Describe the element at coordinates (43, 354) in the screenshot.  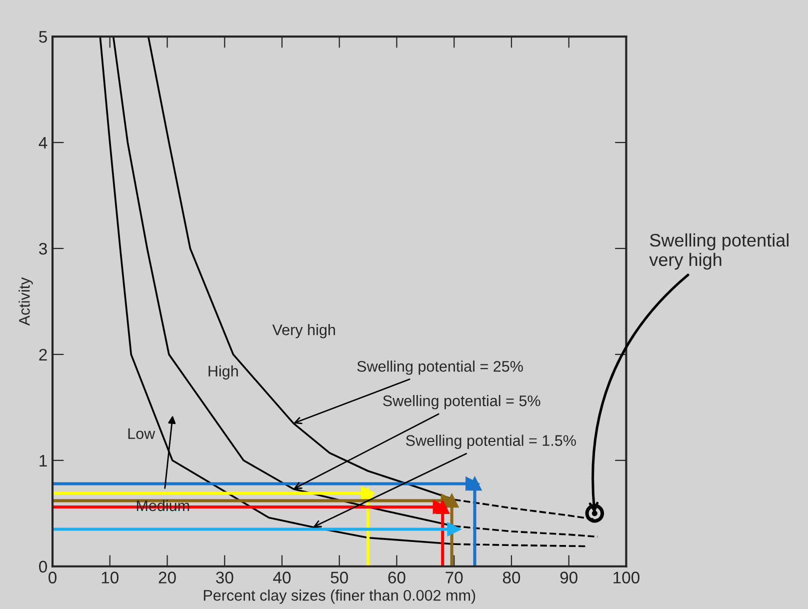
I see `y-tick-label: 2` at that location.